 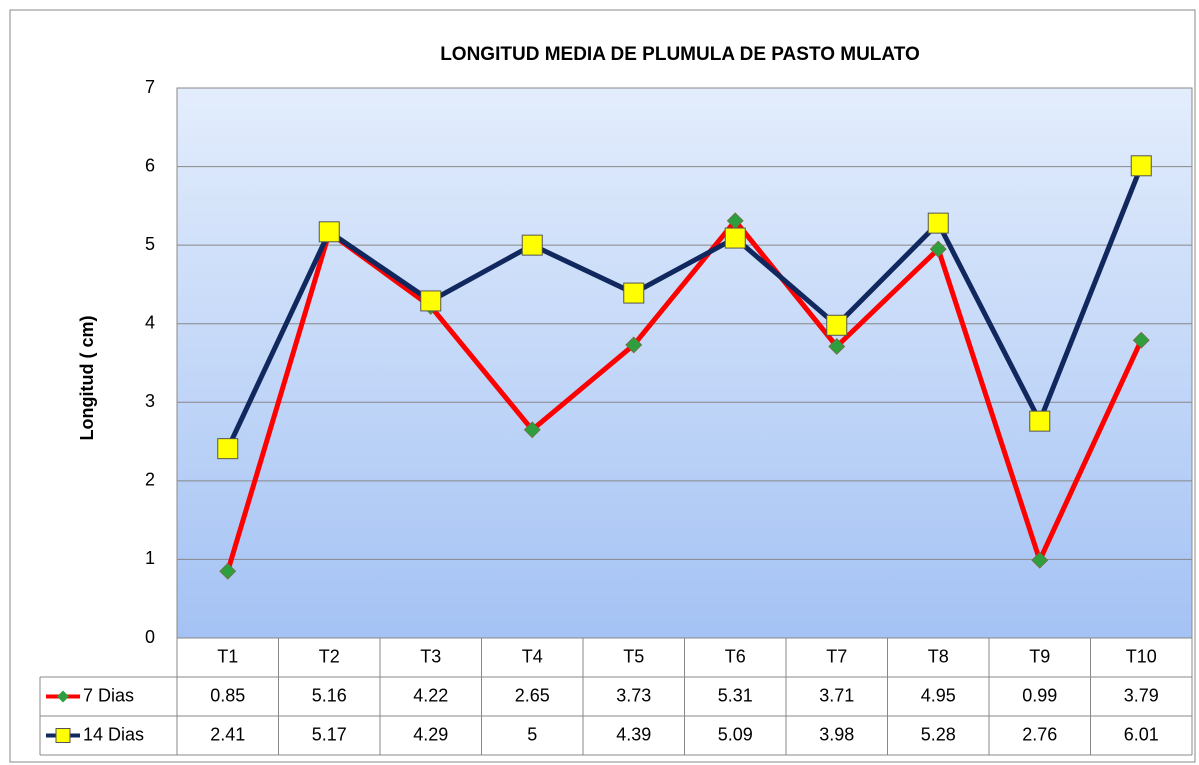 I want to click on table-value: 3.98, so click(x=836, y=734).